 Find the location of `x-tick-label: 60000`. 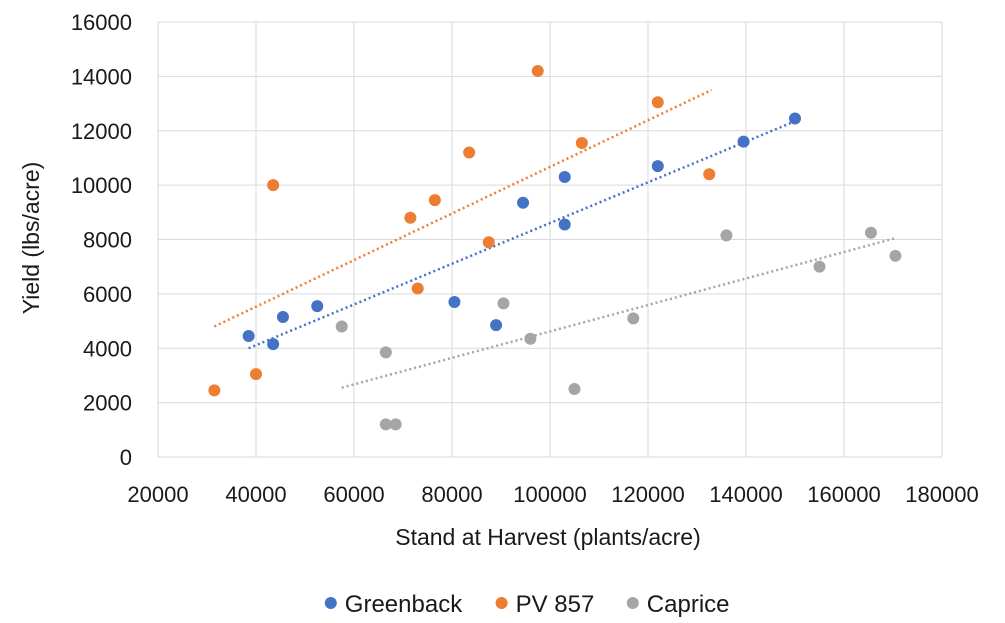

x-tick-label: 60000 is located at coordinates (353, 494).